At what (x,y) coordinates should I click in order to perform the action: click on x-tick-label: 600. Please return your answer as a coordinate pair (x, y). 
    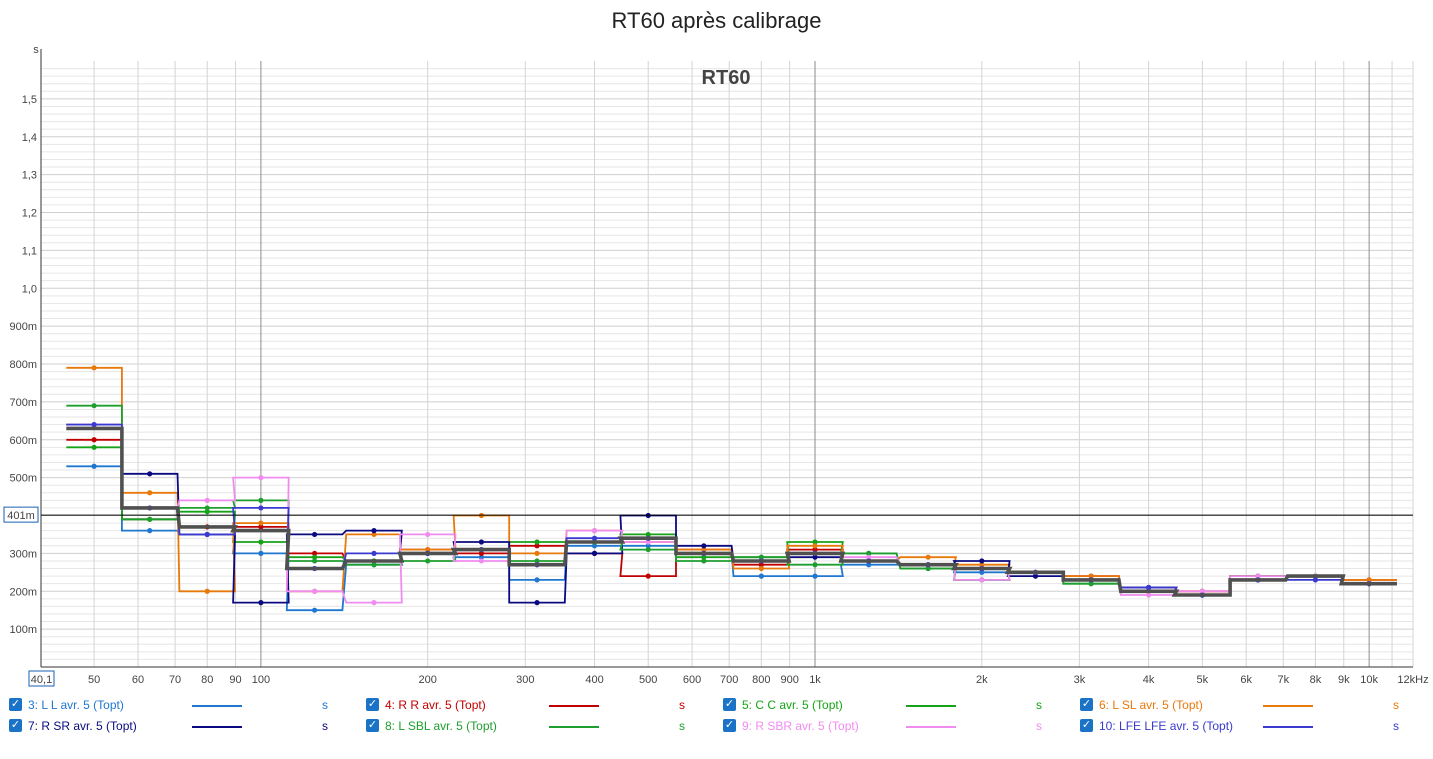
    Looking at the image, I should click on (692, 680).